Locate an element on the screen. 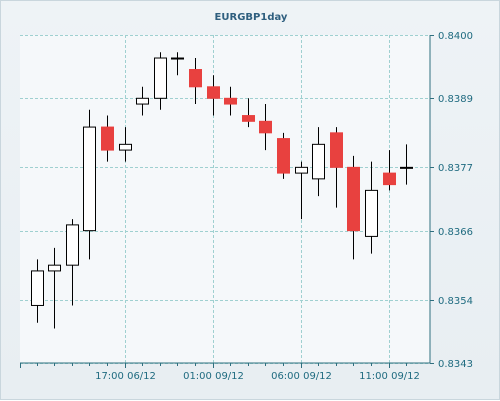 This screenshot has height=401, width=500. y-tick-label: 0.8400 is located at coordinates (455, 36).